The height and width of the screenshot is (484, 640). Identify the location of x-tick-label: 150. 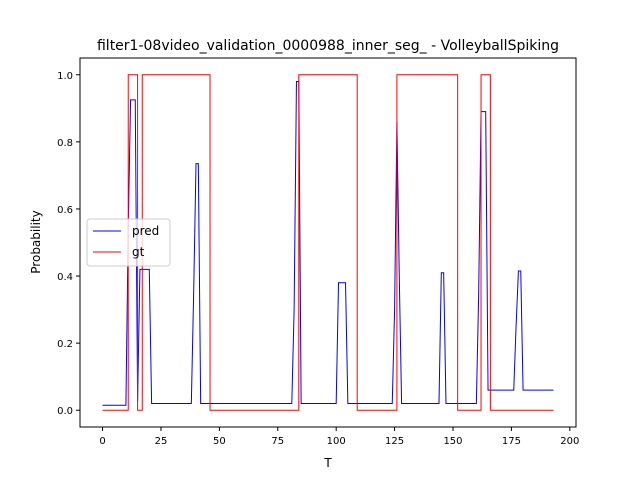
(452, 441).